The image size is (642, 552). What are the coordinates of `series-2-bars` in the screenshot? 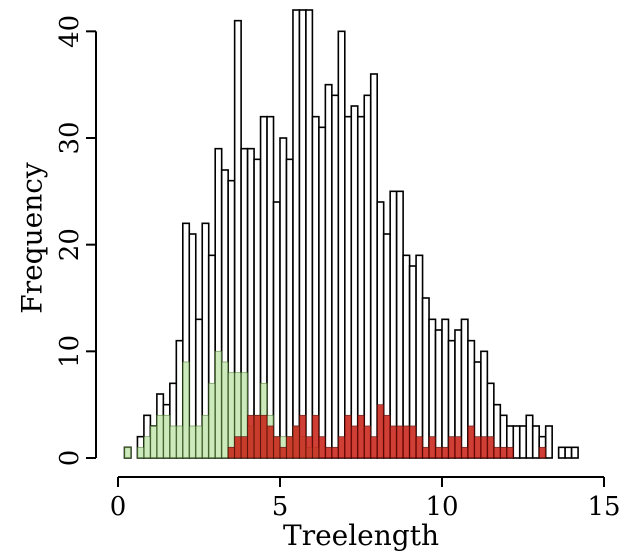 It's located at (387, 431).